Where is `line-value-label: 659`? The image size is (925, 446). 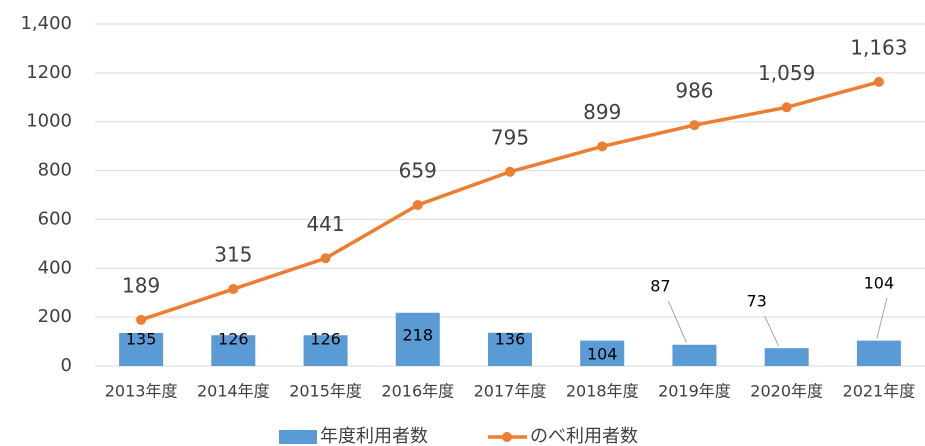 line-value-label: 659 is located at coordinates (418, 171).